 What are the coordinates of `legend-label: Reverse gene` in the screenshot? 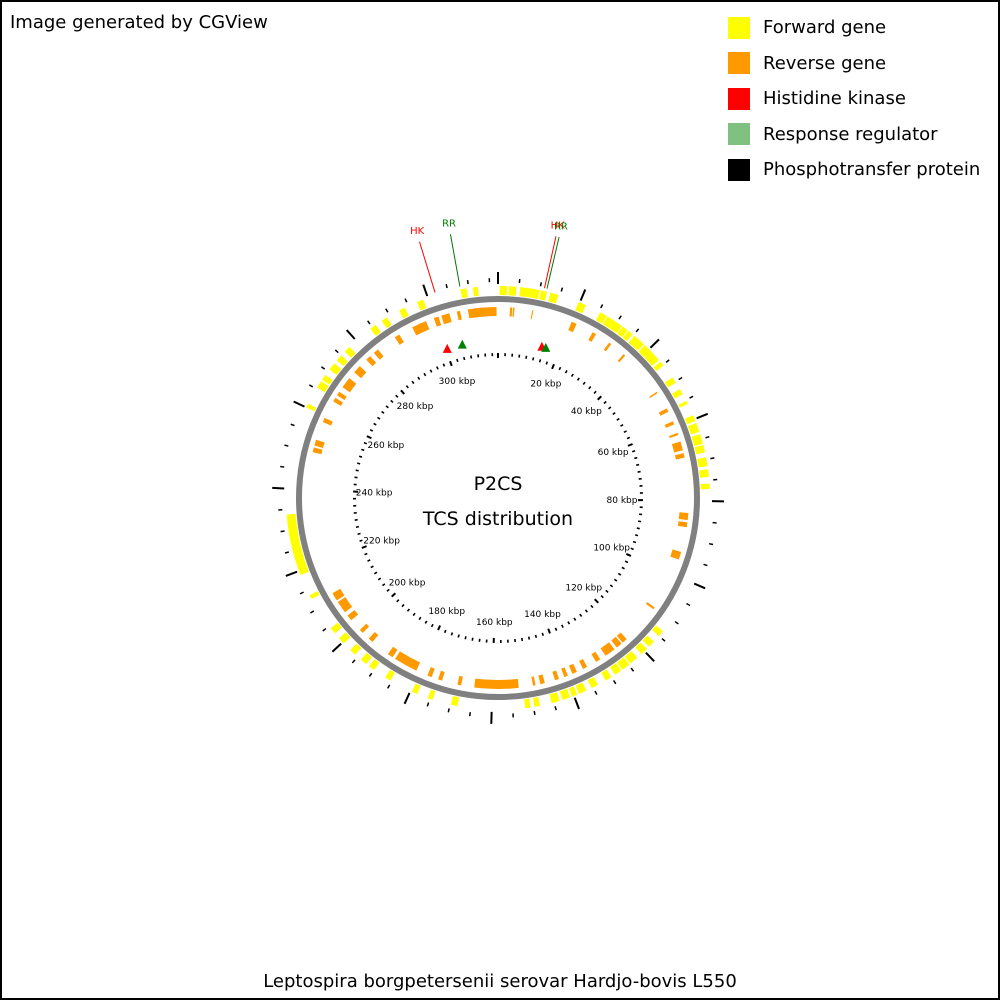 It's located at (825, 63).